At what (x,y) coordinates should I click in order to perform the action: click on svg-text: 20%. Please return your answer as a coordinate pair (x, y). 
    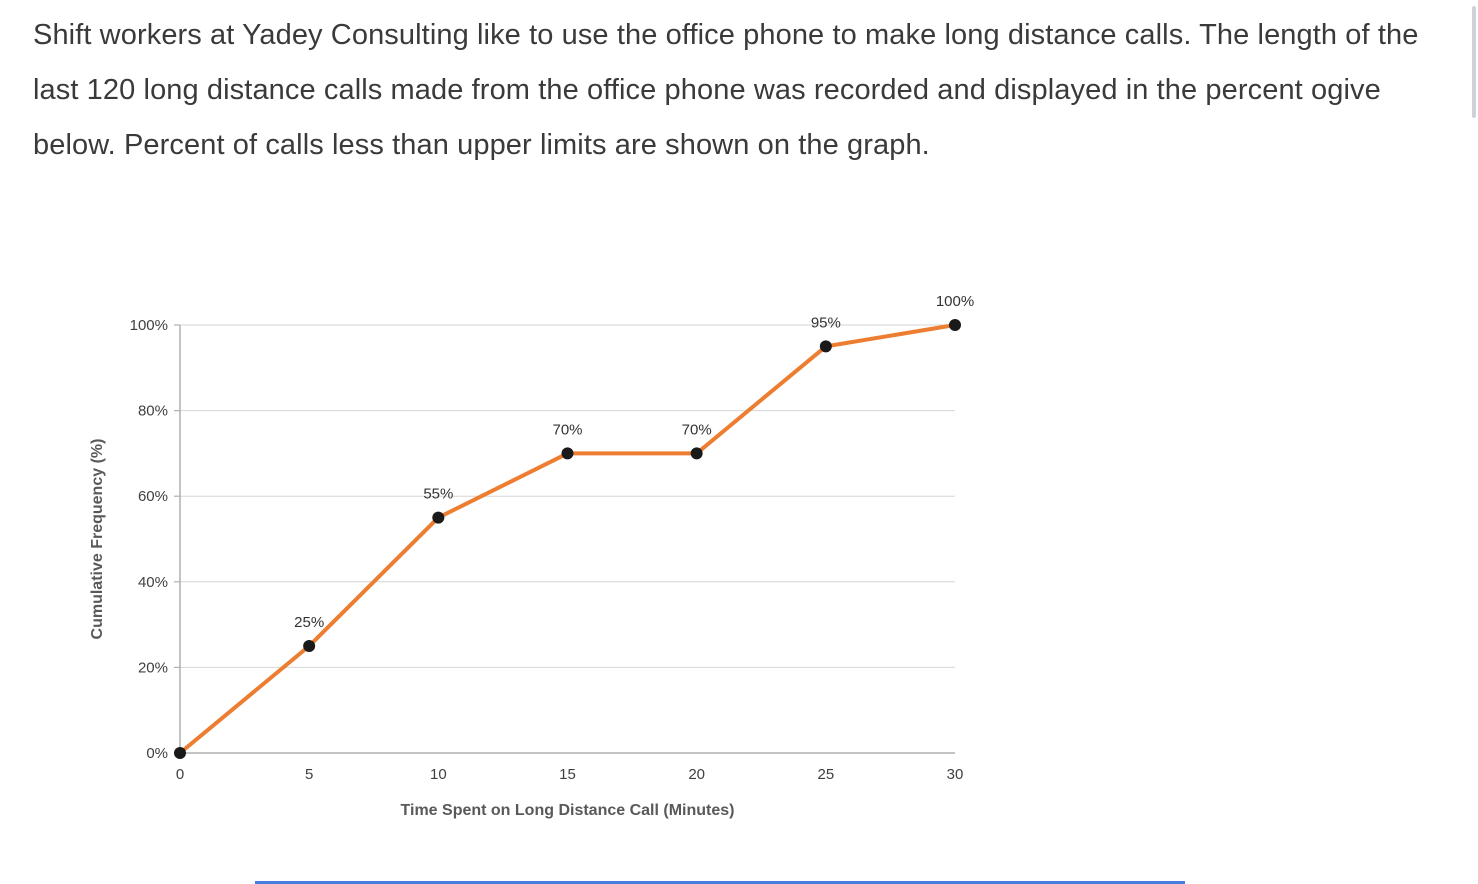
    Looking at the image, I should click on (153, 667).